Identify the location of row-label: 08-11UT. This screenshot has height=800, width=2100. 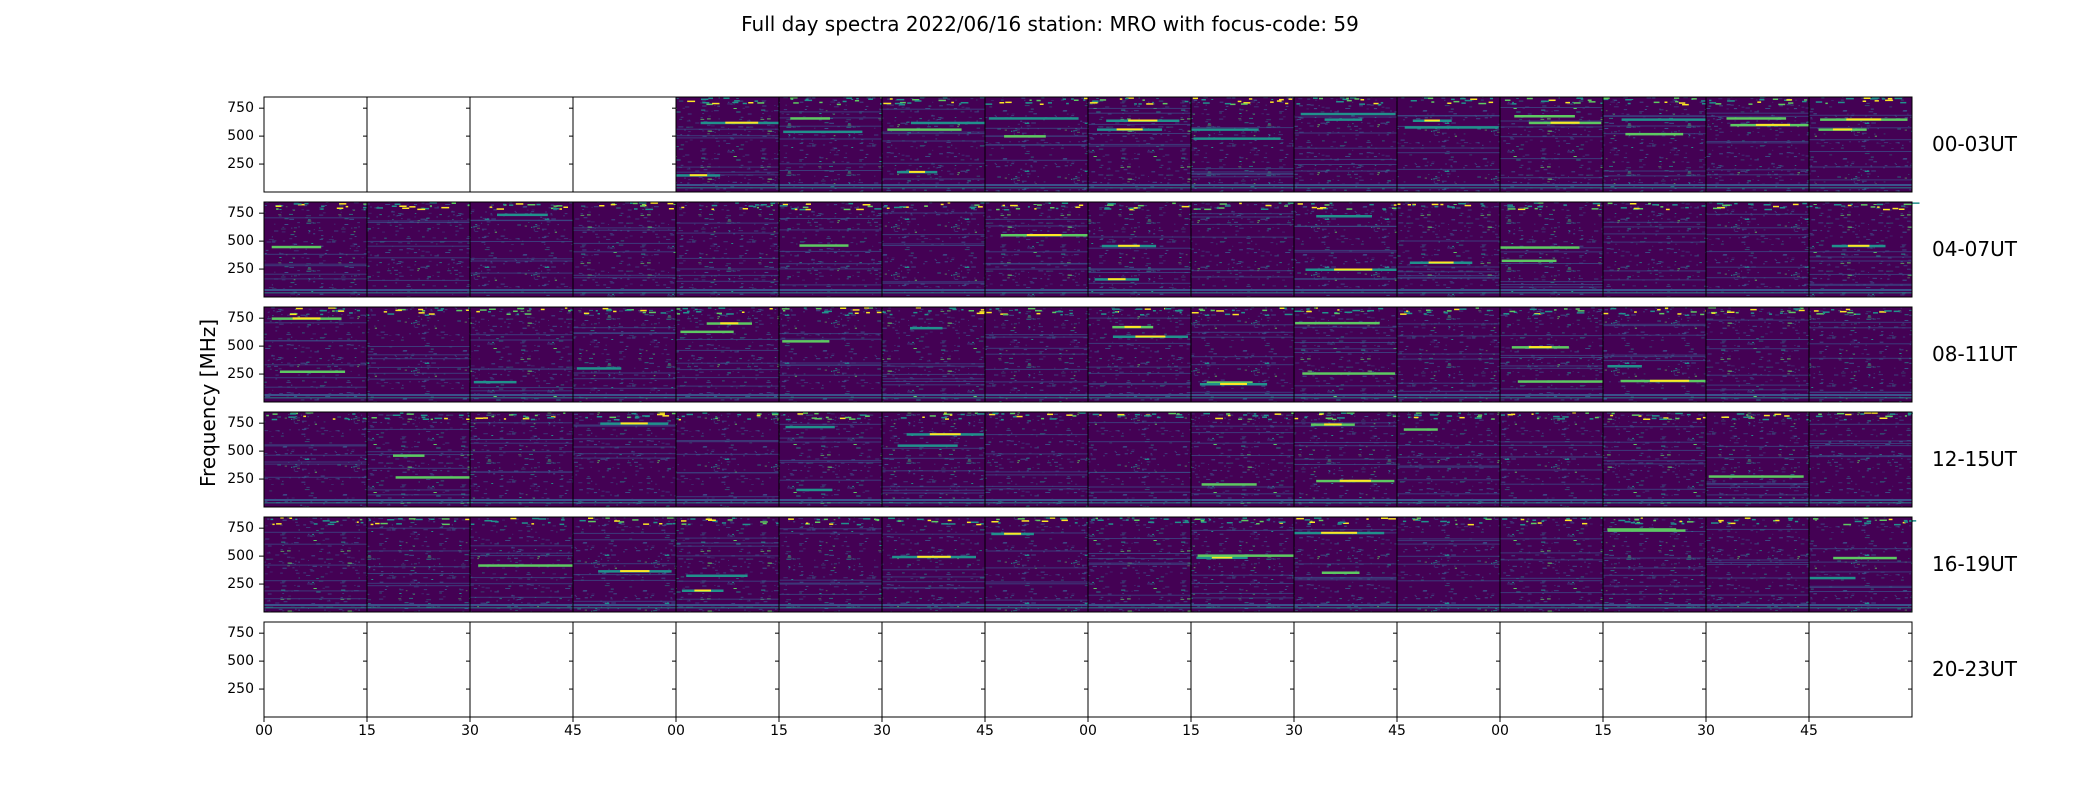
(1974, 353).